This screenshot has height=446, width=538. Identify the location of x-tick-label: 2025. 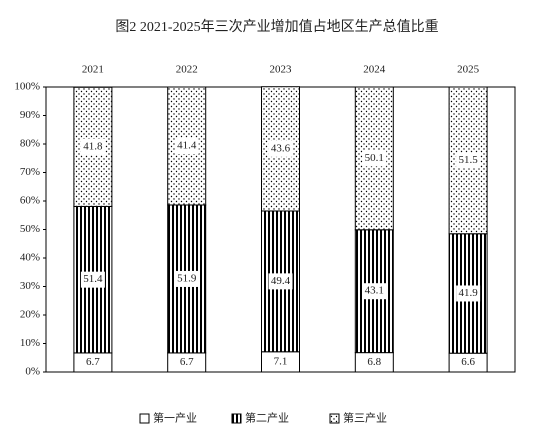
(468, 70).